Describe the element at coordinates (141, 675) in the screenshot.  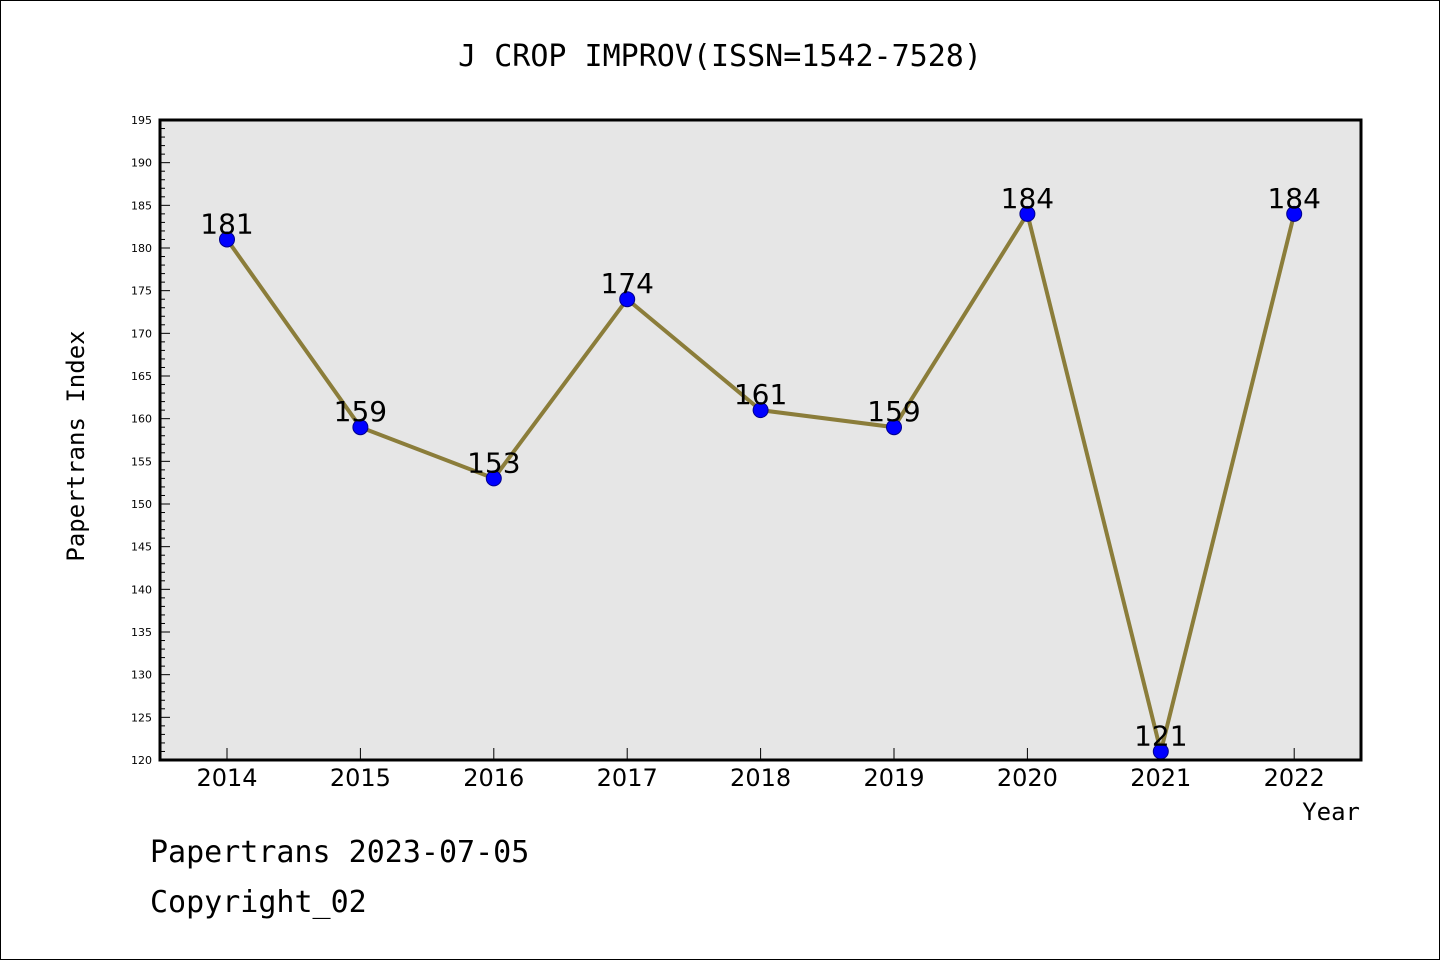
I see `y-tick-label: 130` at that location.